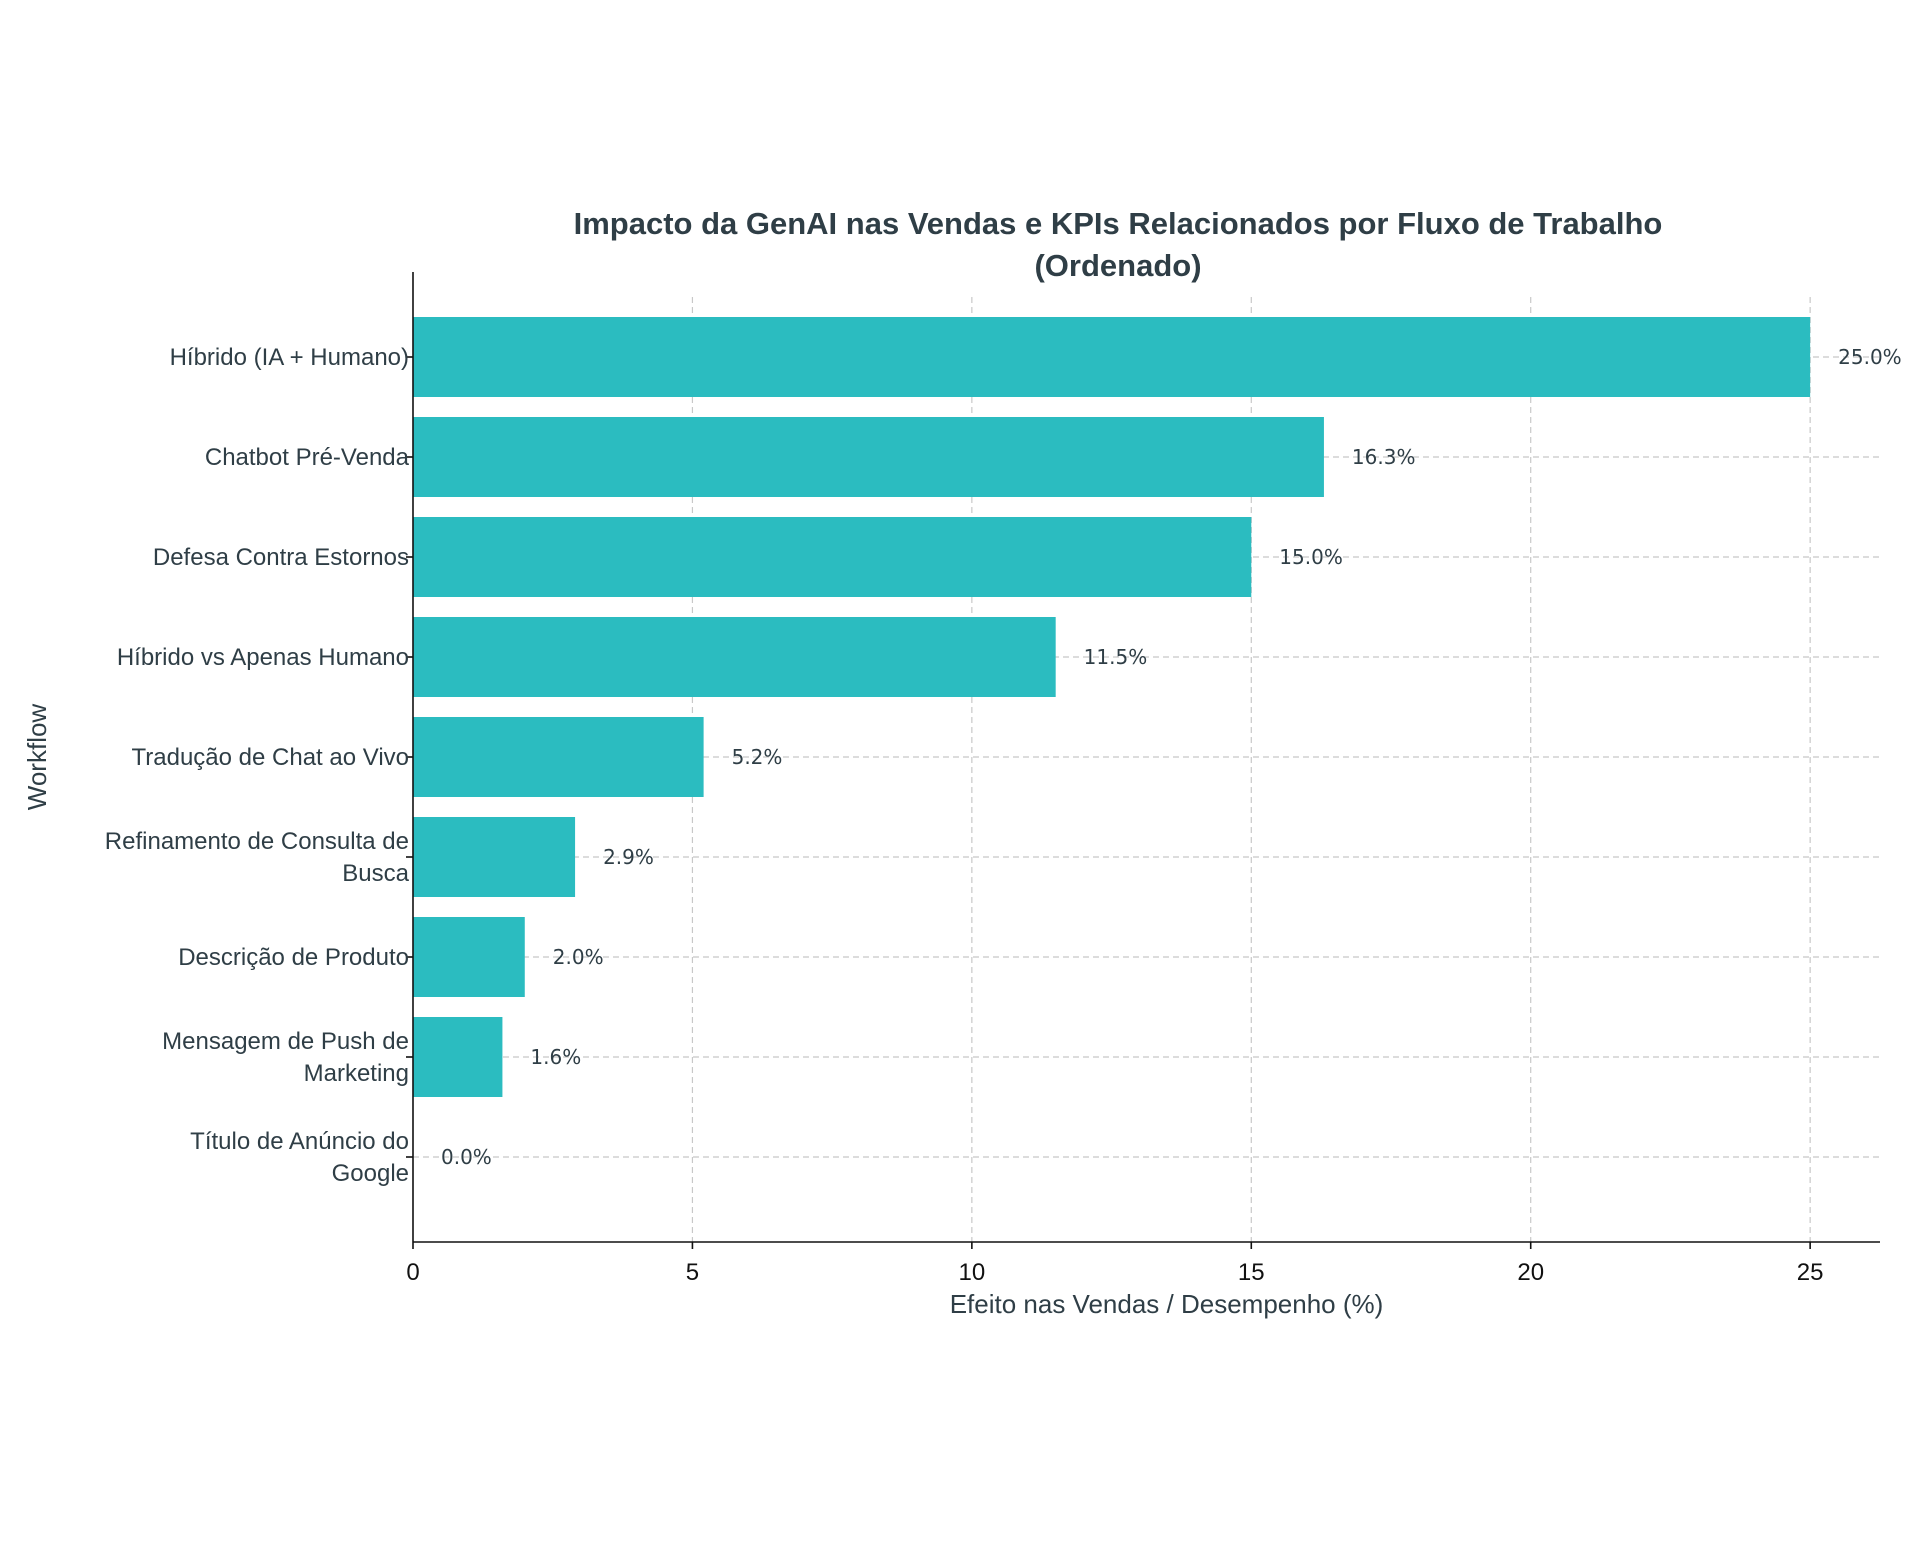 This screenshot has width=1920, height=1541. What do you see at coordinates (356, 1073) in the screenshot?
I see `category-label-line: Marketing` at bounding box center [356, 1073].